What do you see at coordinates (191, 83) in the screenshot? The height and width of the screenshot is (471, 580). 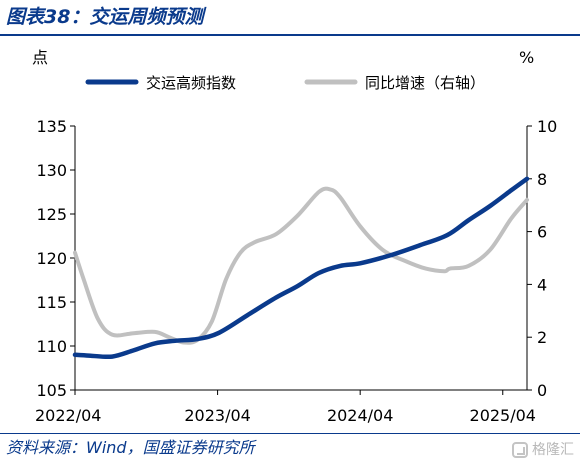 I see `legend-label: 交运高频指数` at bounding box center [191, 83].